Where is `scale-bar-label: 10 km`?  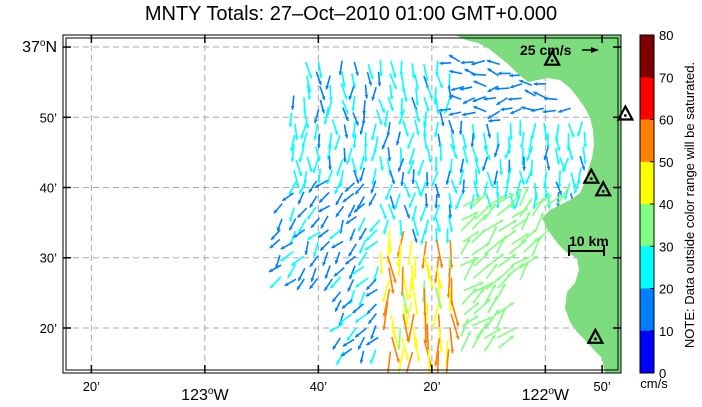 scale-bar-label: 10 km is located at coordinates (589, 241).